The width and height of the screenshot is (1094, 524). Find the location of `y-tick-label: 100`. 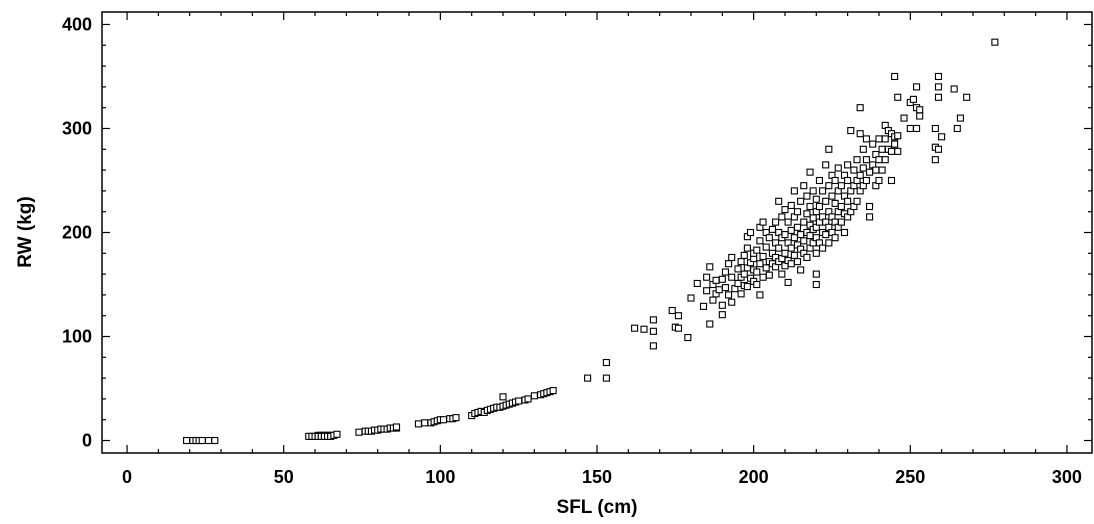

y-tick-label: 100 is located at coordinates (77, 337).